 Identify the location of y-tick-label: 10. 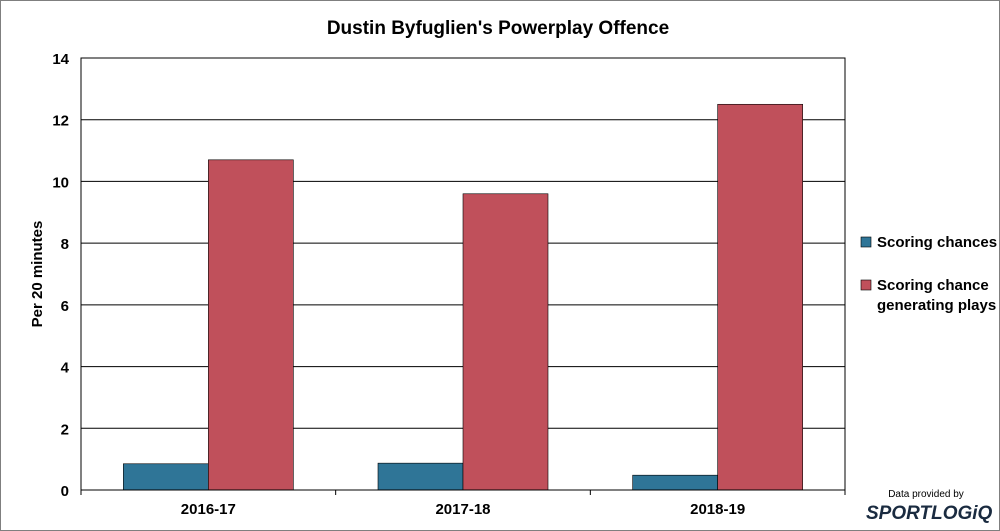
(60, 182).